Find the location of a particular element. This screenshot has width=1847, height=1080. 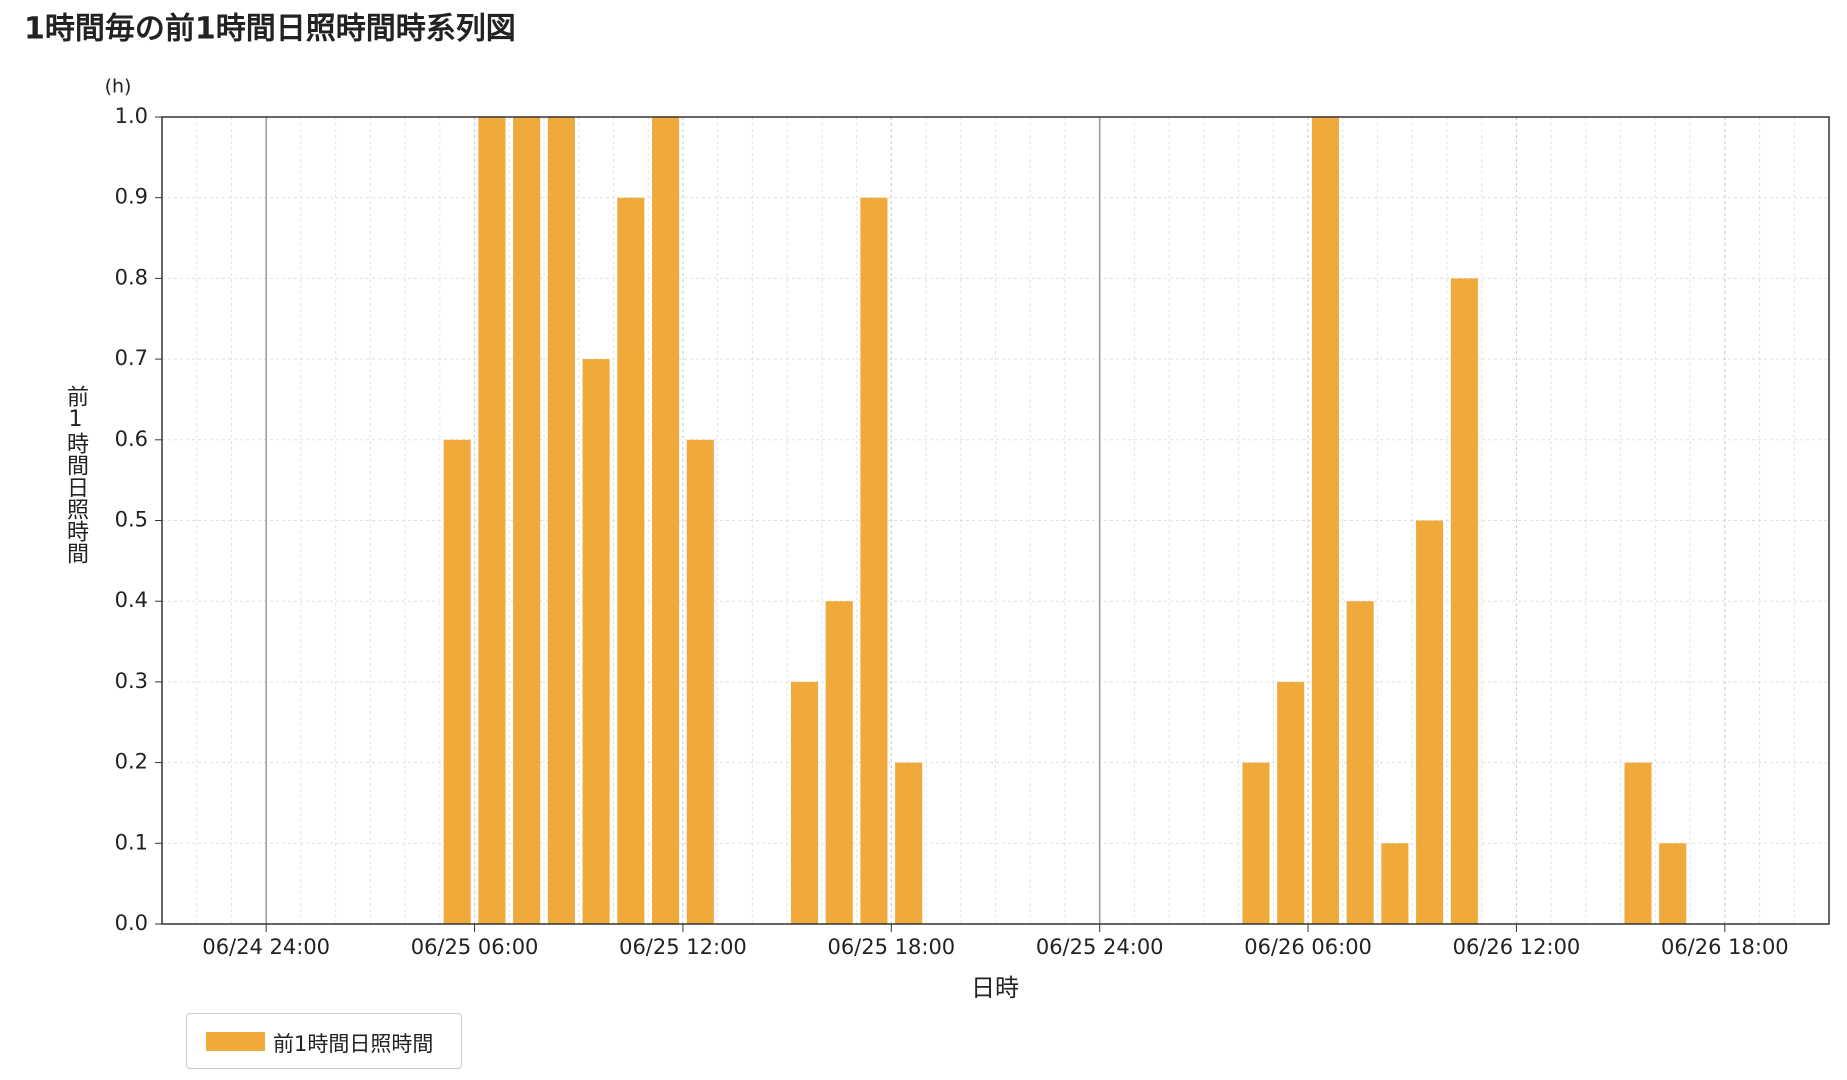

legend: 前1時間日照時間 is located at coordinates (324, 1041).